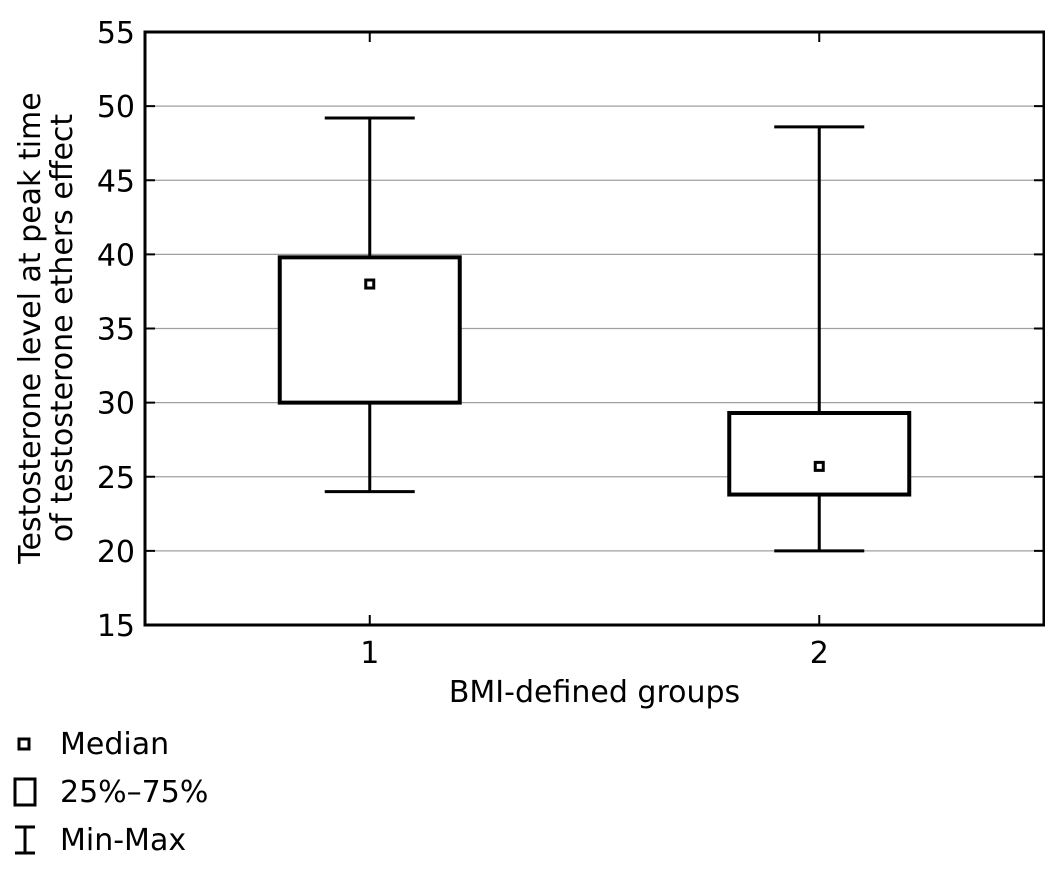 The image size is (1045, 873). Describe the element at coordinates (819, 653) in the screenshot. I see `x-tick-label: 2` at that location.